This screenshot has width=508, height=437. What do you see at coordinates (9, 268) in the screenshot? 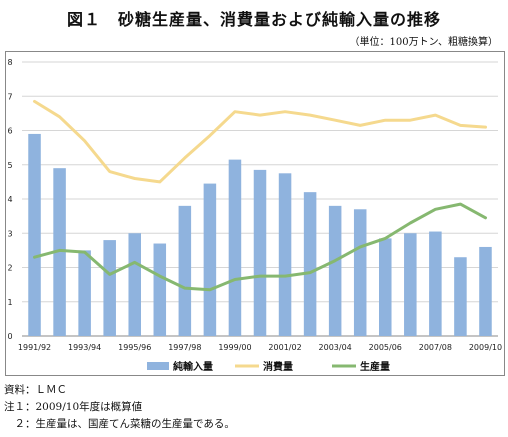
I see `y-tick-label: 2` at bounding box center [9, 268].